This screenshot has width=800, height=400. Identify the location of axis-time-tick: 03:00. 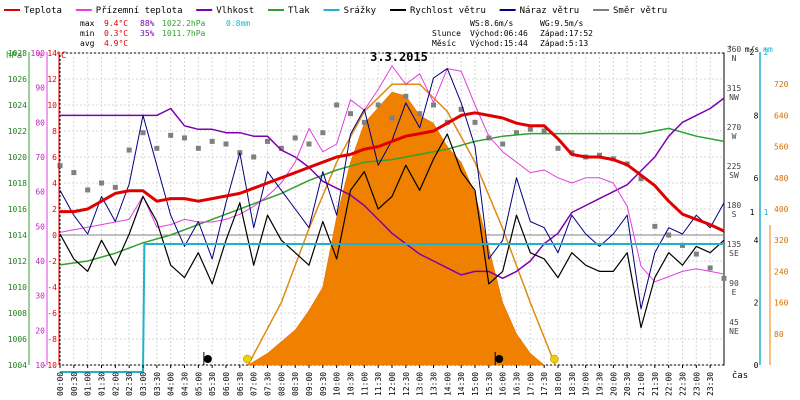
(143, 384).